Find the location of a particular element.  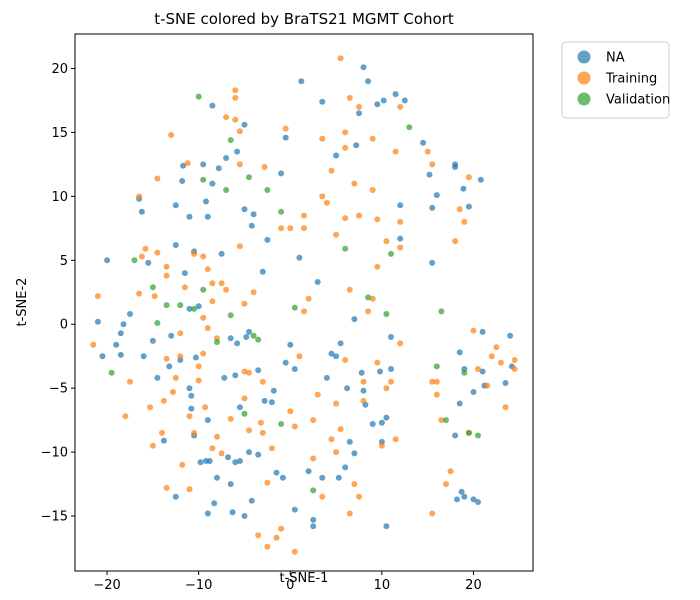

legend-label-na: NA is located at coordinates (615, 58).